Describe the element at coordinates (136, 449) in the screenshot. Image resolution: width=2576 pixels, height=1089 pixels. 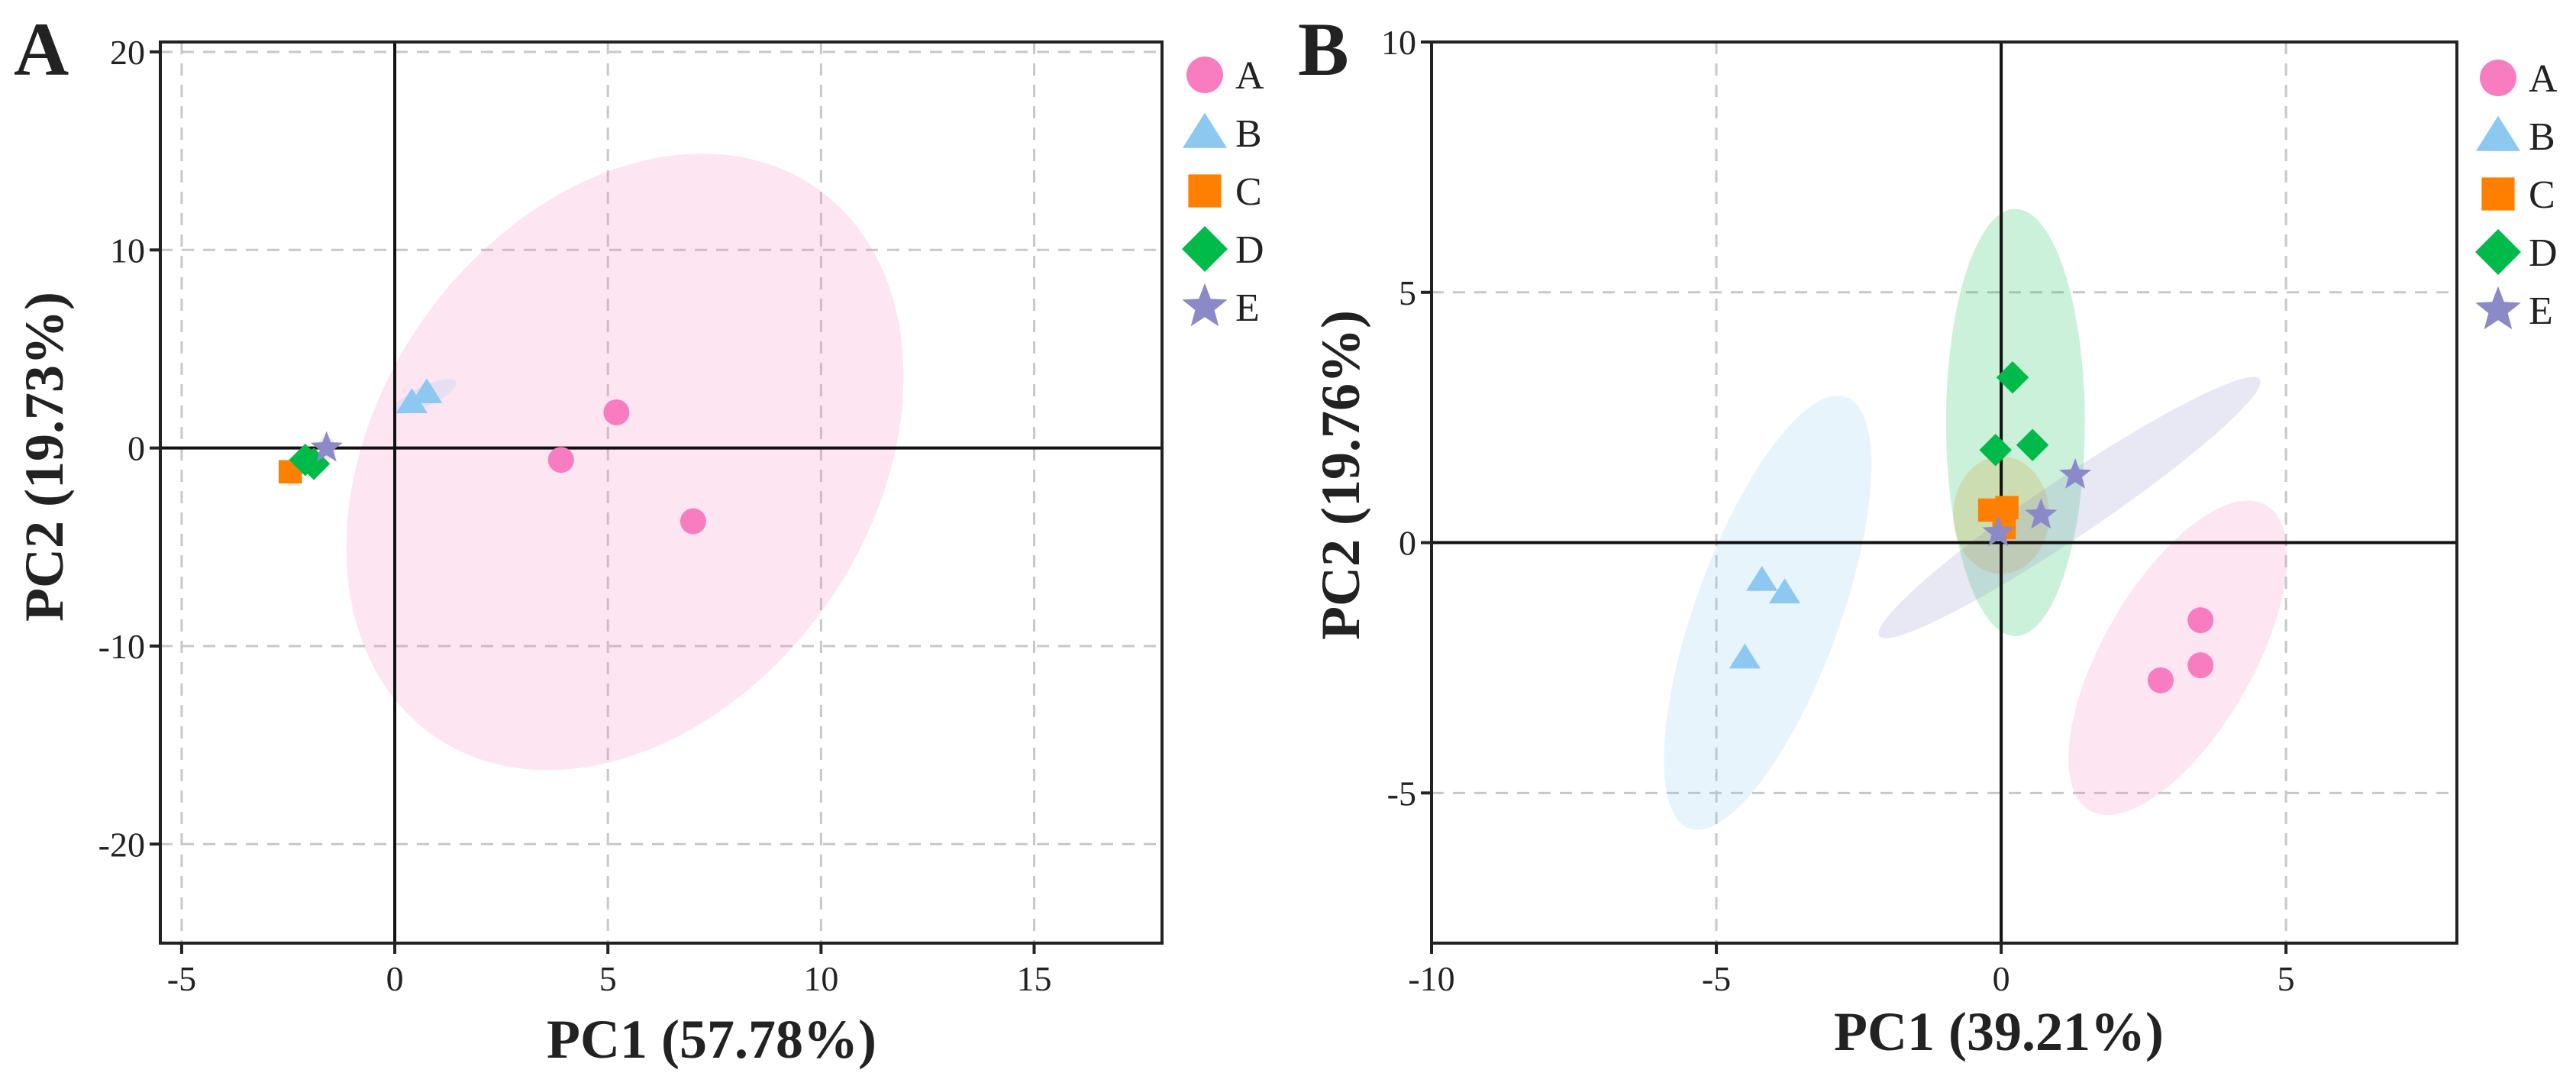
I see `panel-a-y-tick-label: 0` at that location.